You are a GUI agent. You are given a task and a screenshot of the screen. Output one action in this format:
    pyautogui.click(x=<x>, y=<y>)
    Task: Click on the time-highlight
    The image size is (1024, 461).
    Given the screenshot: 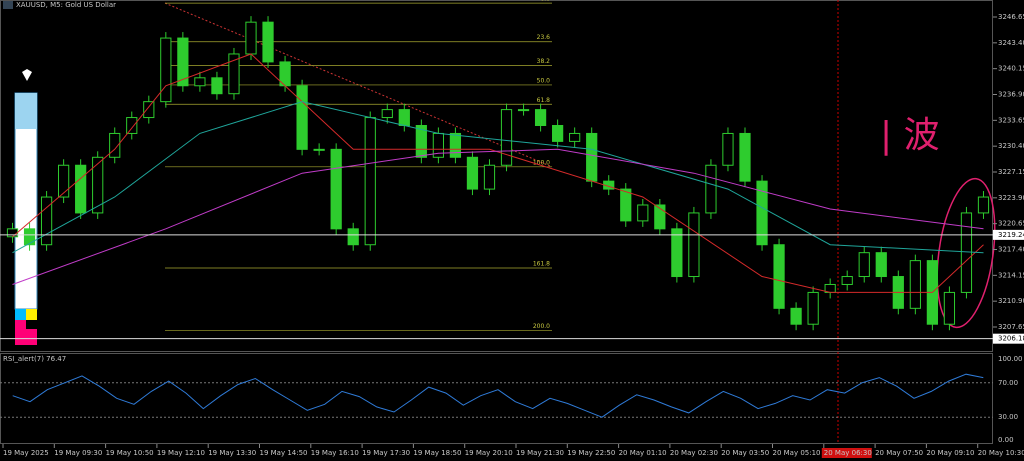 What is the action you would take?
    pyautogui.click(x=846, y=453)
    